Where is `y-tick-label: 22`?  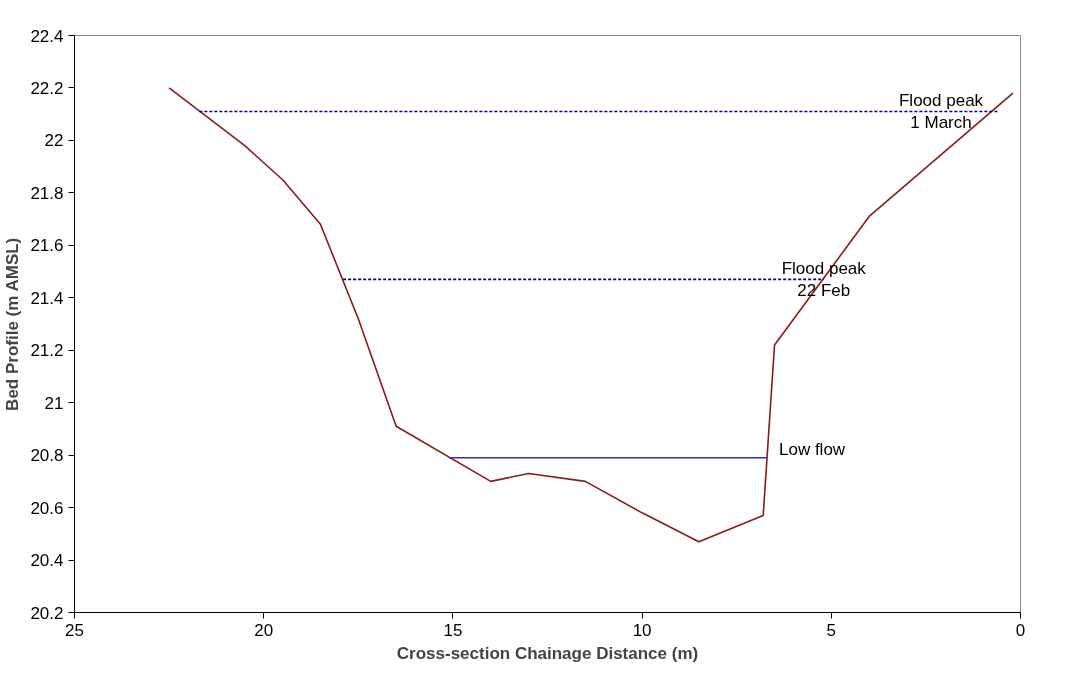 y-tick-label: 22 is located at coordinates (54, 141).